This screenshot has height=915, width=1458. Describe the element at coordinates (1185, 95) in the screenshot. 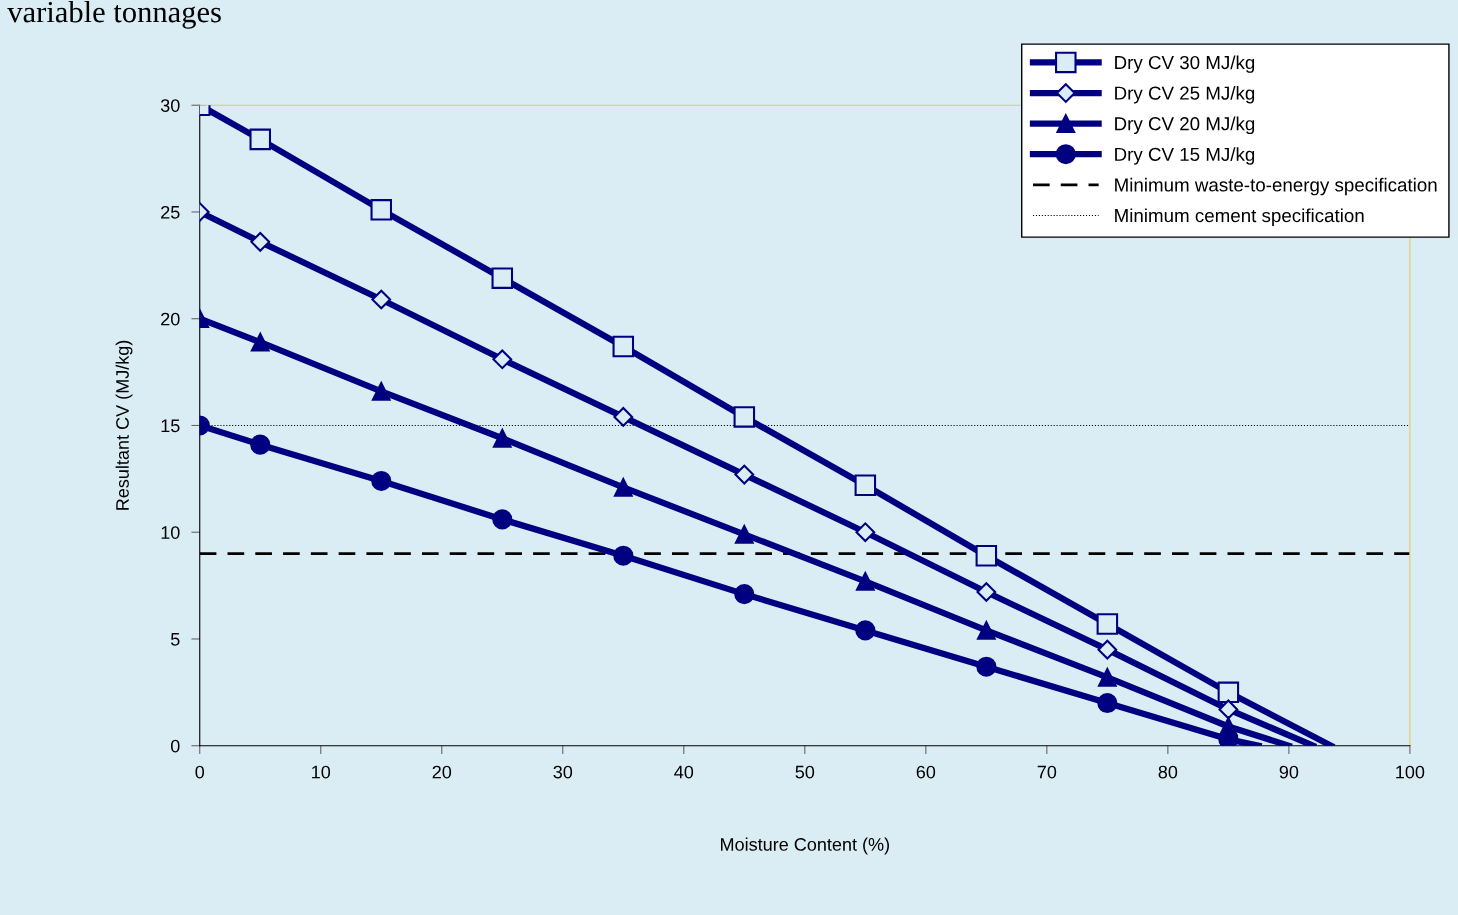

I see `legend-label: Dry CV 25 MJ/kg` at that location.